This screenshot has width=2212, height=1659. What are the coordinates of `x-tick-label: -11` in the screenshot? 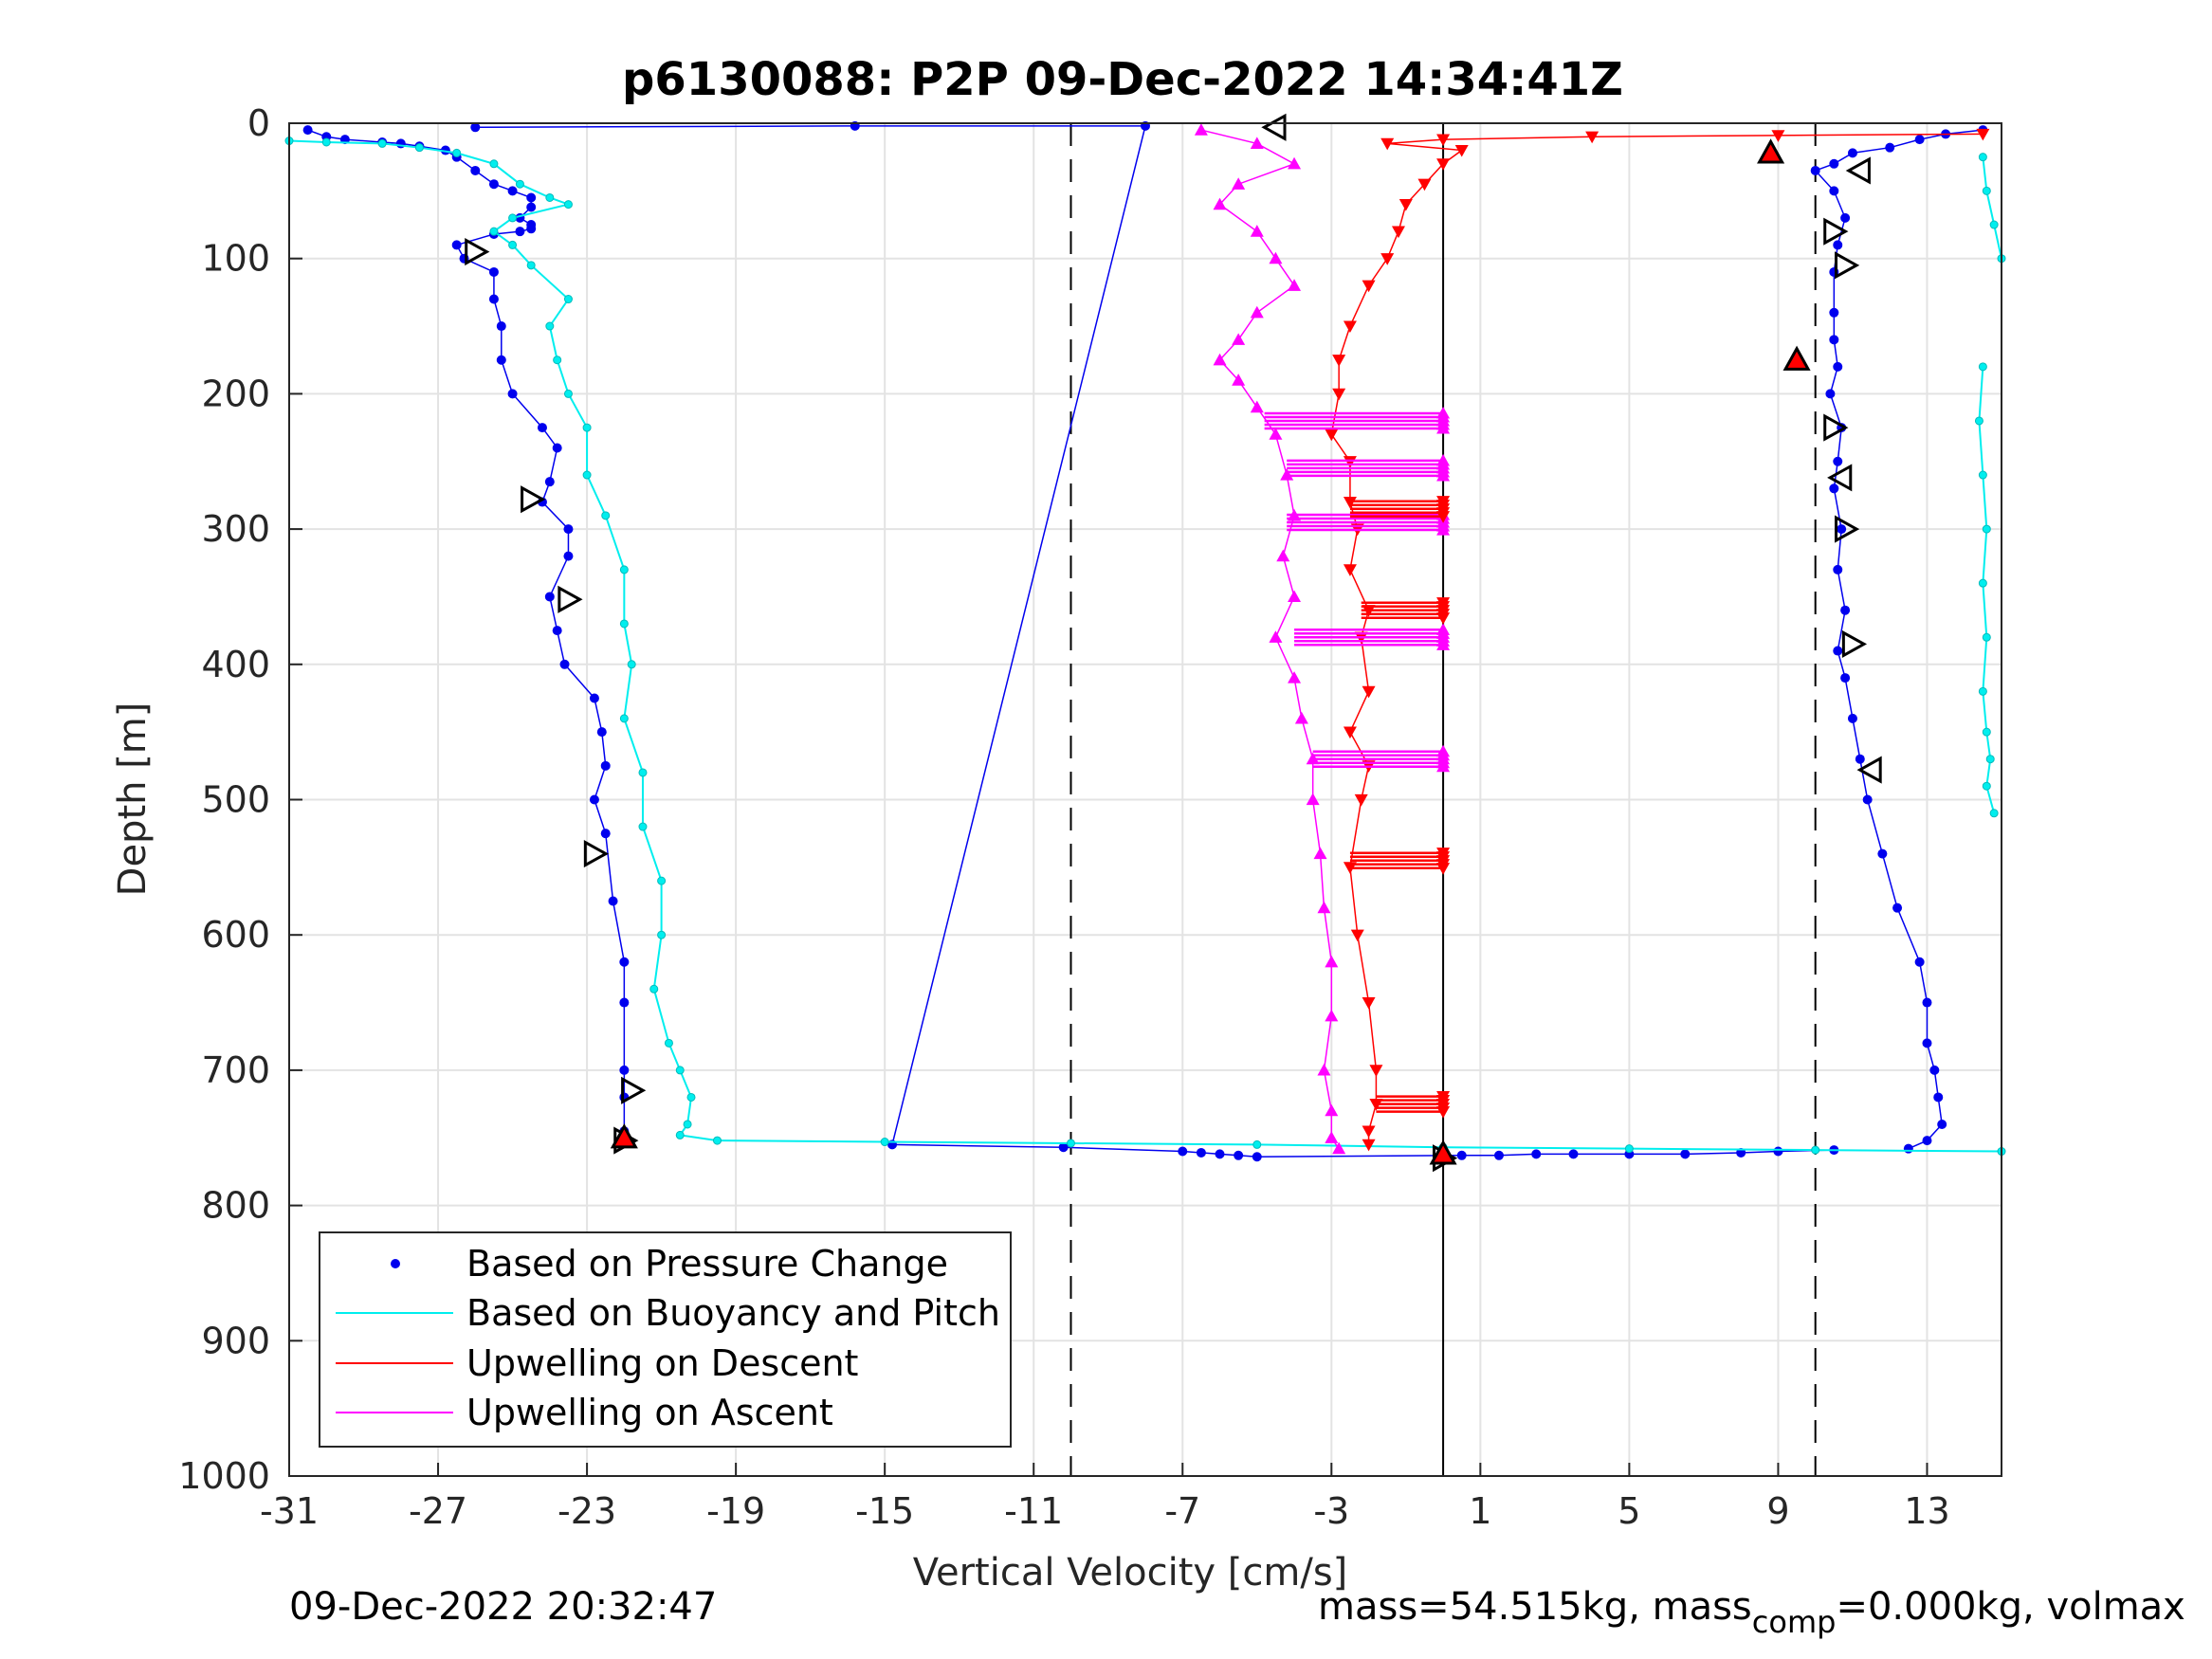 It's located at (1033, 1511).